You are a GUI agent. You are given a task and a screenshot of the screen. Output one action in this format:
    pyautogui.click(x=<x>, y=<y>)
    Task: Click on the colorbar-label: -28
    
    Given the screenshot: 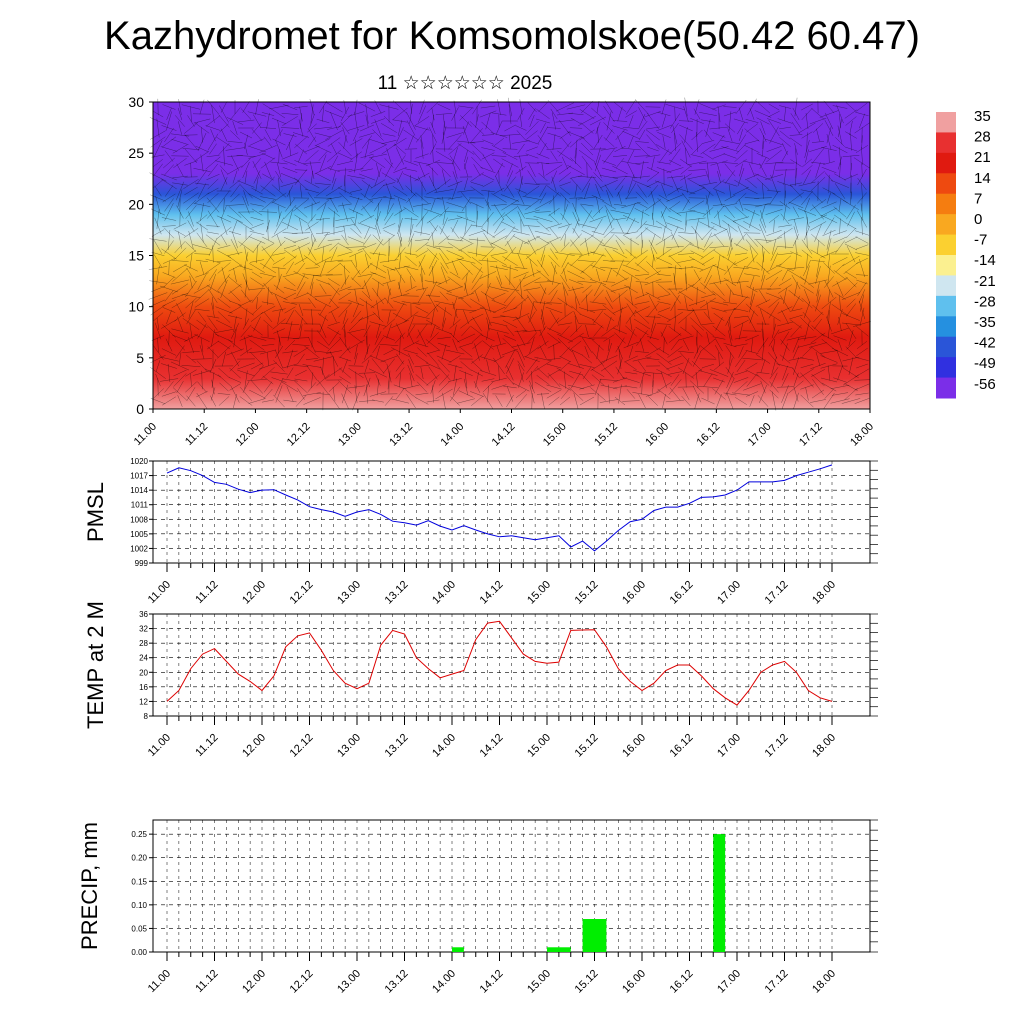 What is the action you would take?
    pyautogui.click(x=985, y=301)
    